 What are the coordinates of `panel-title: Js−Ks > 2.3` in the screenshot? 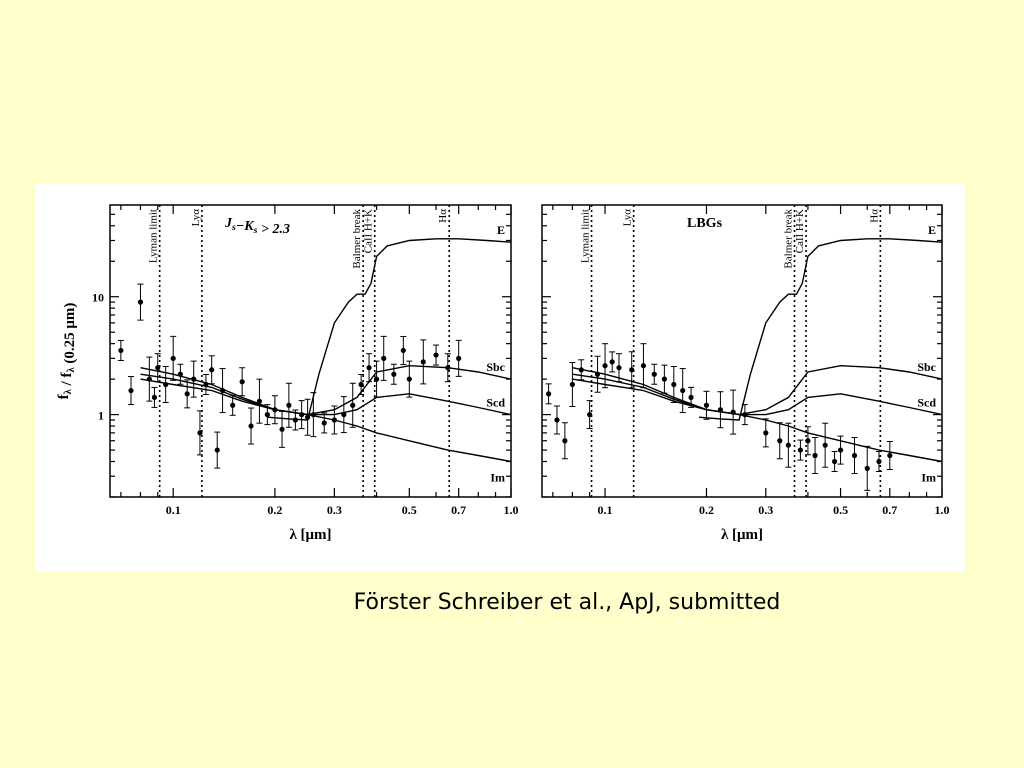 It's located at (257, 226).